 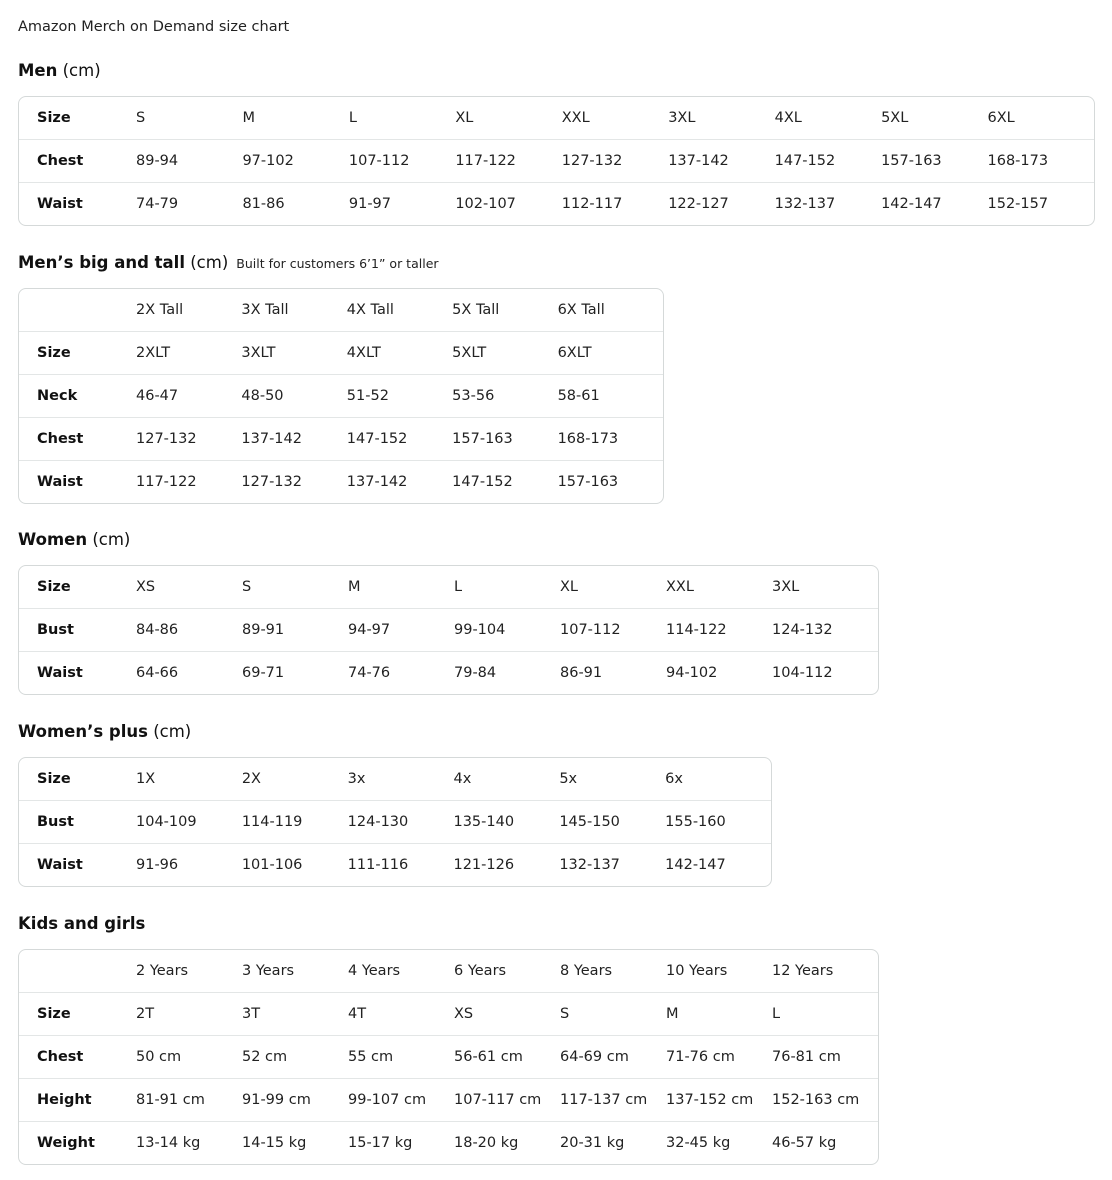 I want to click on table-cell: 5XLT, so click(x=505, y=353).